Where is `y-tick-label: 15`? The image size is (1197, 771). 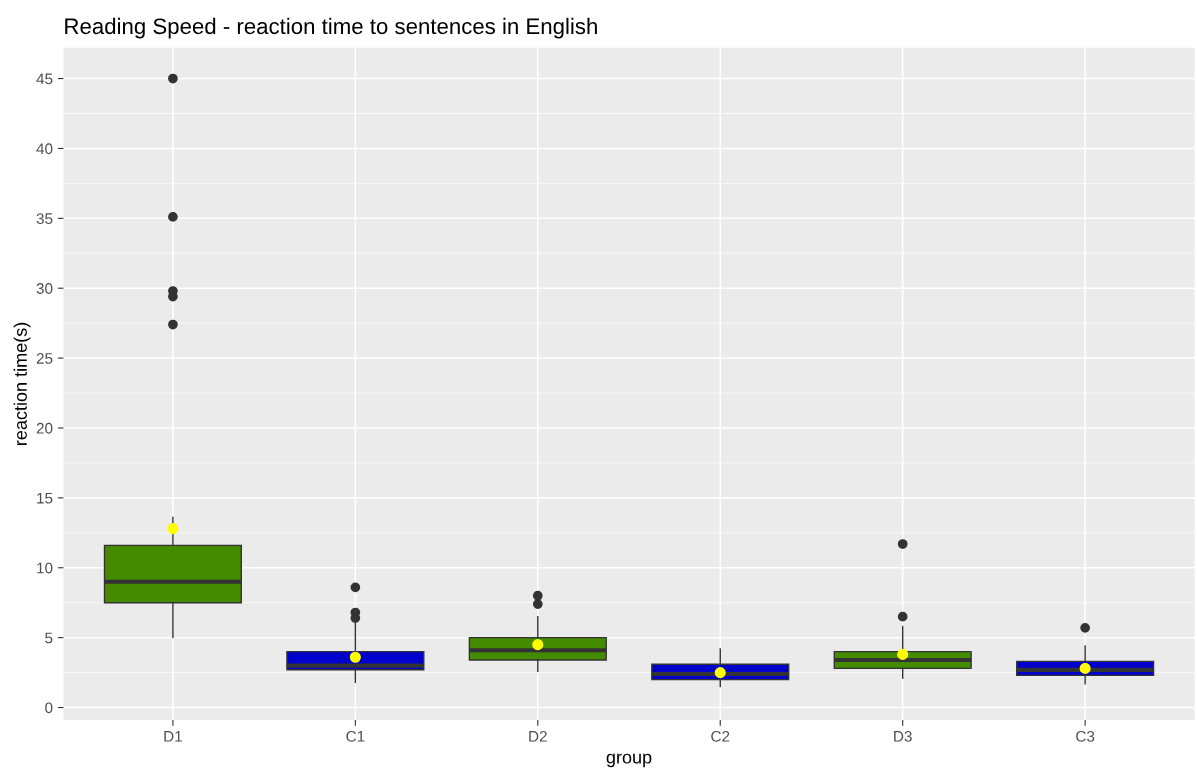 y-tick-label: 15 is located at coordinates (45, 498).